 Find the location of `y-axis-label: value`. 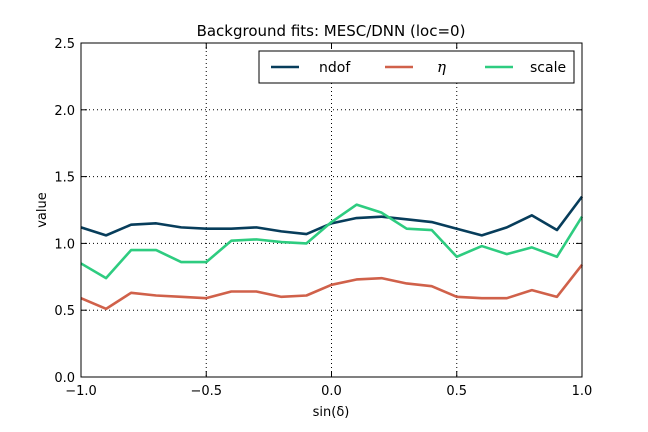

y-axis-label: value is located at coordinates (42, 210).